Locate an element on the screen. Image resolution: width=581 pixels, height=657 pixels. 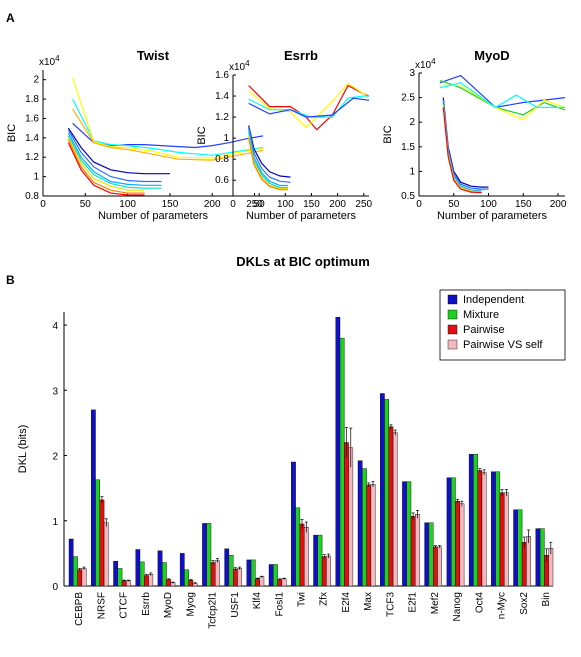
y-tick-label: 4 is located at coordinates (55, 326).